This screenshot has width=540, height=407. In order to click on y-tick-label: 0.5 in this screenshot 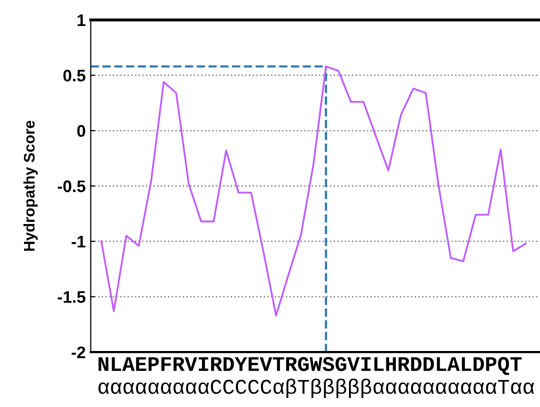, I will do `click(74, 76)`.